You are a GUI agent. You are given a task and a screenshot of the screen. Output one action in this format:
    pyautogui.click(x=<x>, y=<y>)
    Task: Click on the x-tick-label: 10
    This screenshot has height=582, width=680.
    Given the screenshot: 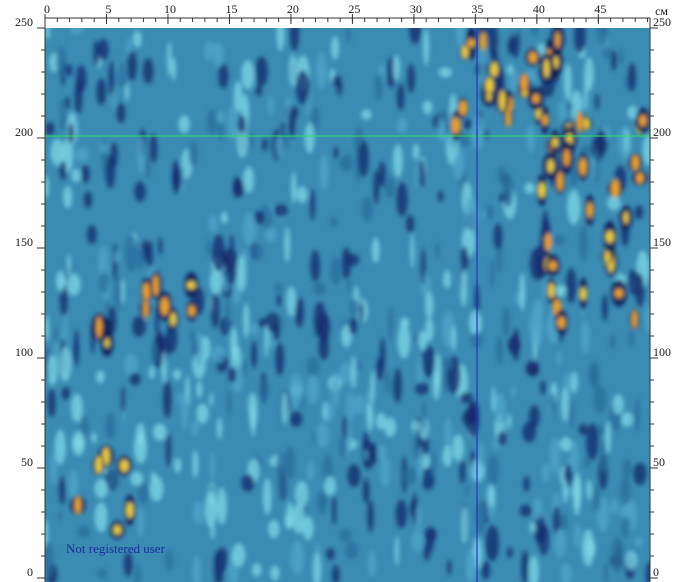 What is the action you would take?
    pyautogui.click(x=170, y=9)
    